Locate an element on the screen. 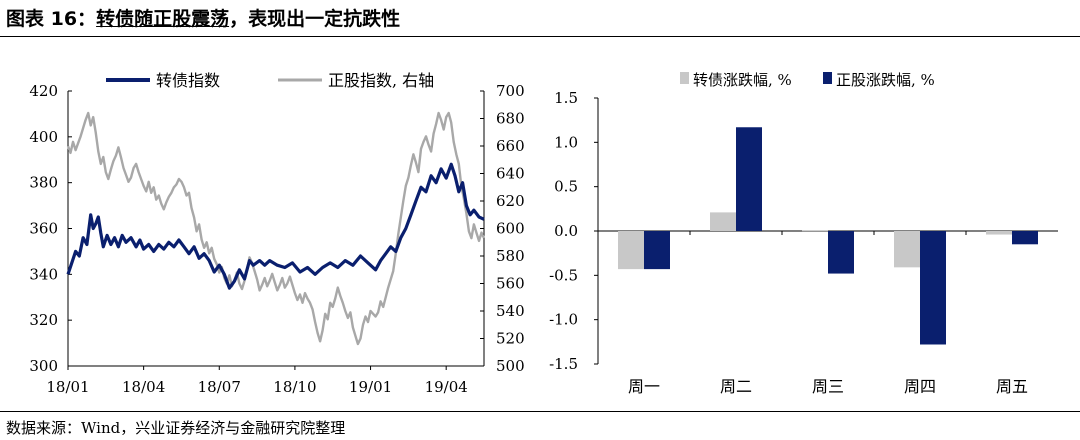  right-tick-label: 560 is located at coordinates (510, 284).